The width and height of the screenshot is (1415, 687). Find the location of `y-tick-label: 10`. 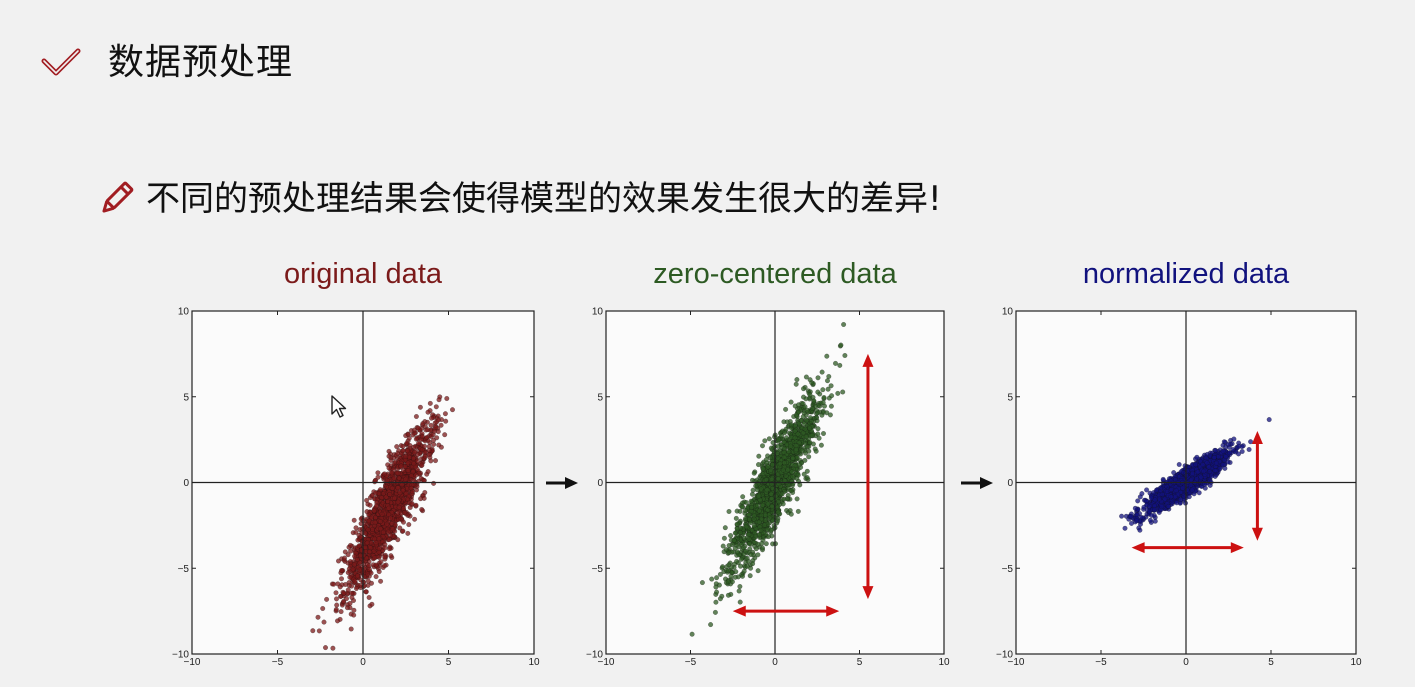

y-tick-label: 10 is located at coordinates (1008, 312).